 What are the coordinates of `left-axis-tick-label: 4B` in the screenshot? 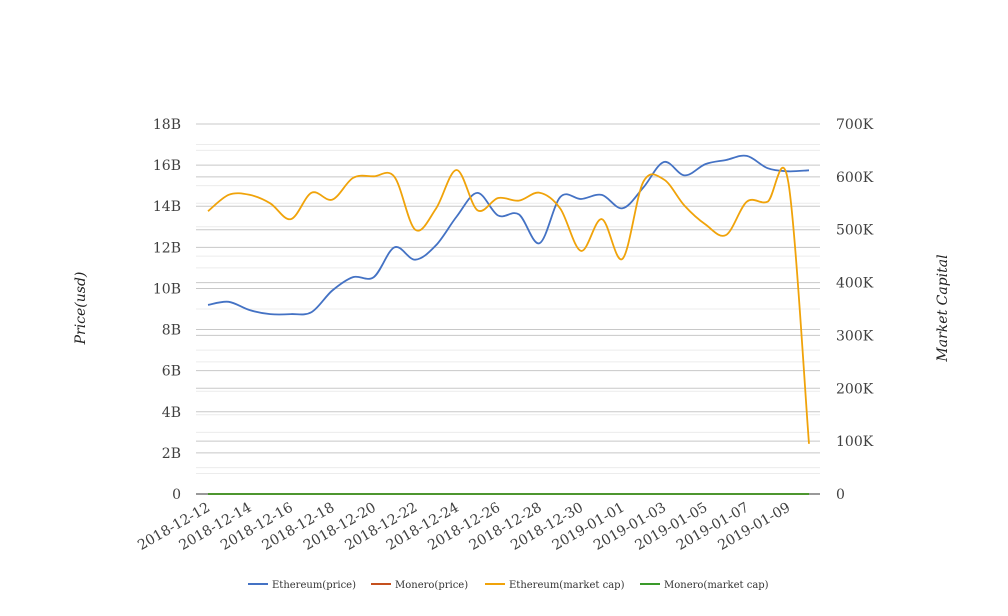 It's located at (171, 413).